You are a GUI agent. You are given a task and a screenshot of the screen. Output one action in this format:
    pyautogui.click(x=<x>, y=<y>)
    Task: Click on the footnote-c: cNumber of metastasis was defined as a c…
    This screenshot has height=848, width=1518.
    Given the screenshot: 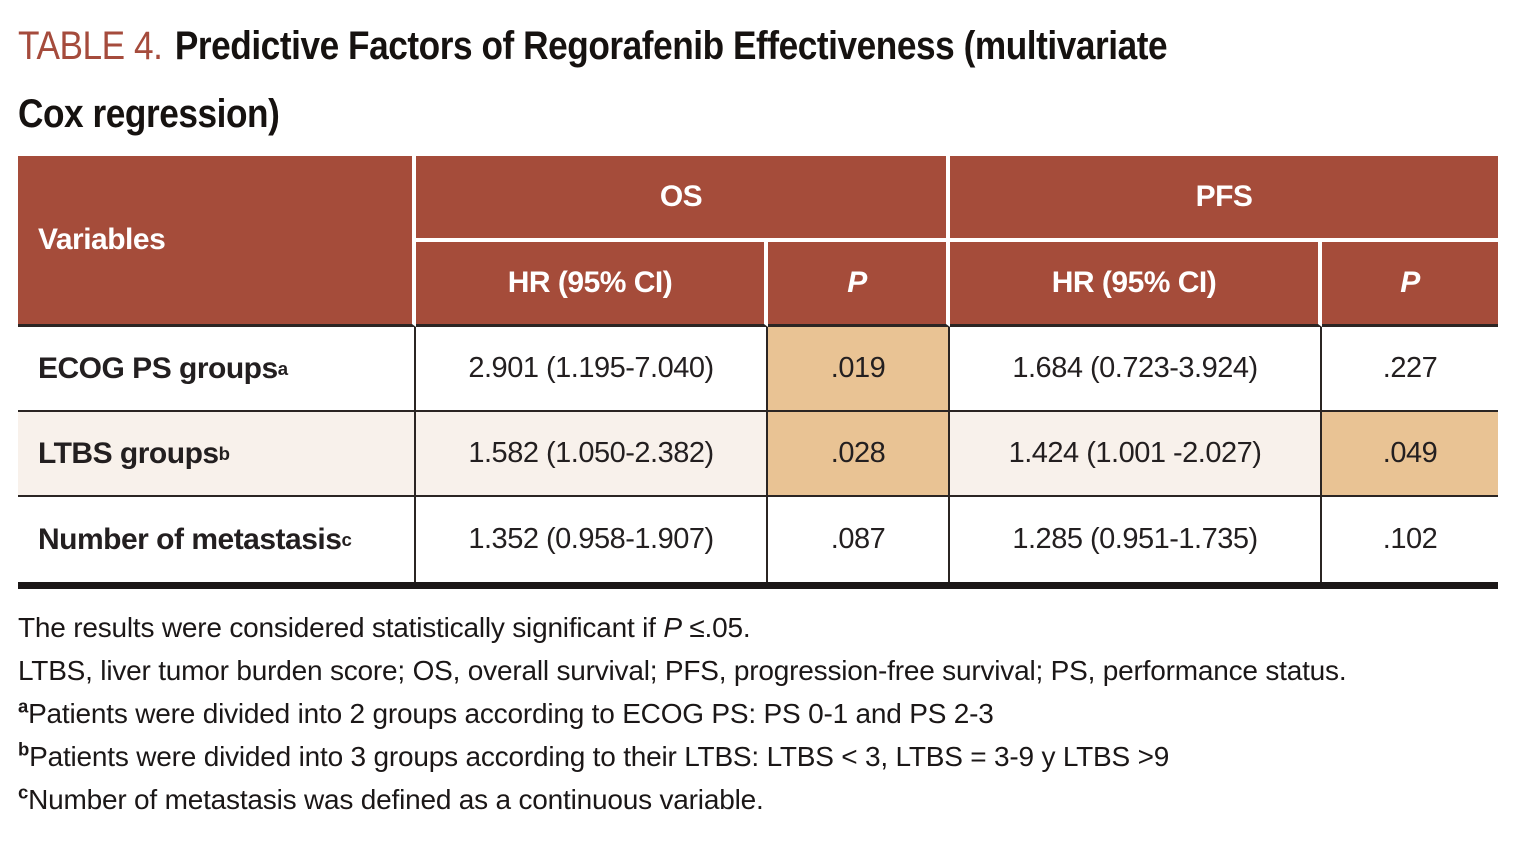 What is the action you would take?
    pyautogui.click(x=391, y=798)
    